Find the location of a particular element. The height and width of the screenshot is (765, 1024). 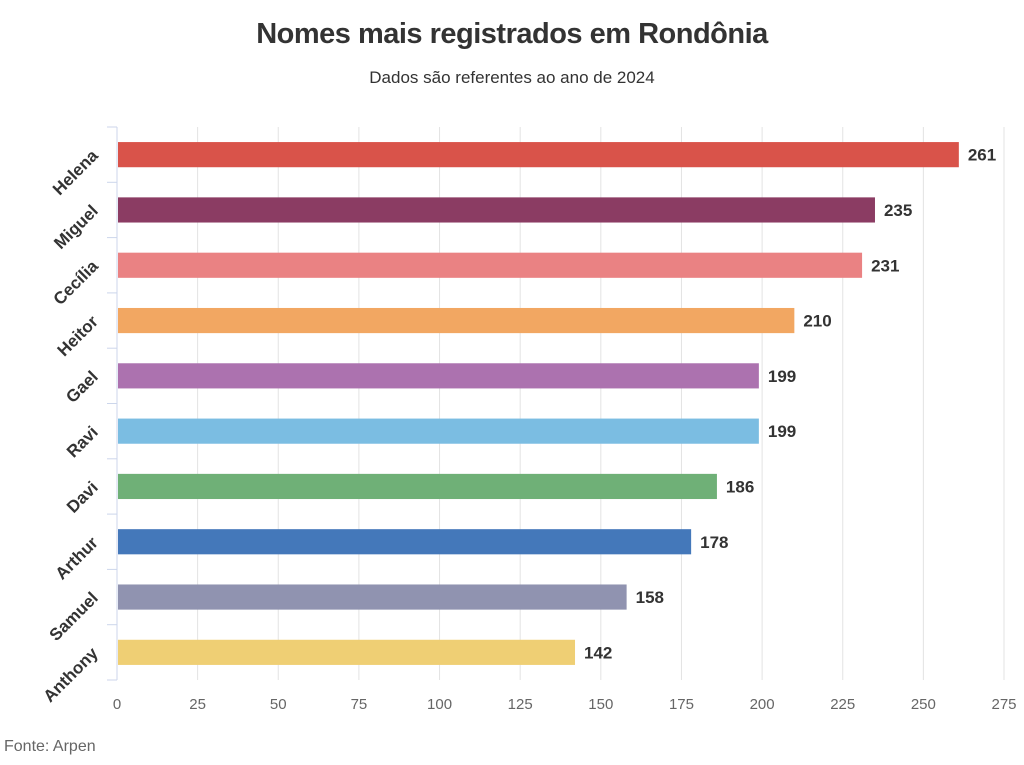

category-label: Davi is located at coordinates (82, 497).